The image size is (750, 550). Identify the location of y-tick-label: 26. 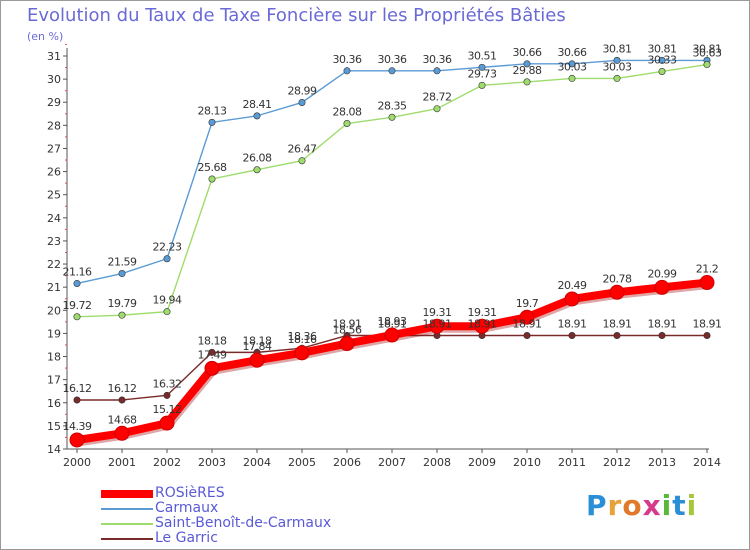
(54, 172).